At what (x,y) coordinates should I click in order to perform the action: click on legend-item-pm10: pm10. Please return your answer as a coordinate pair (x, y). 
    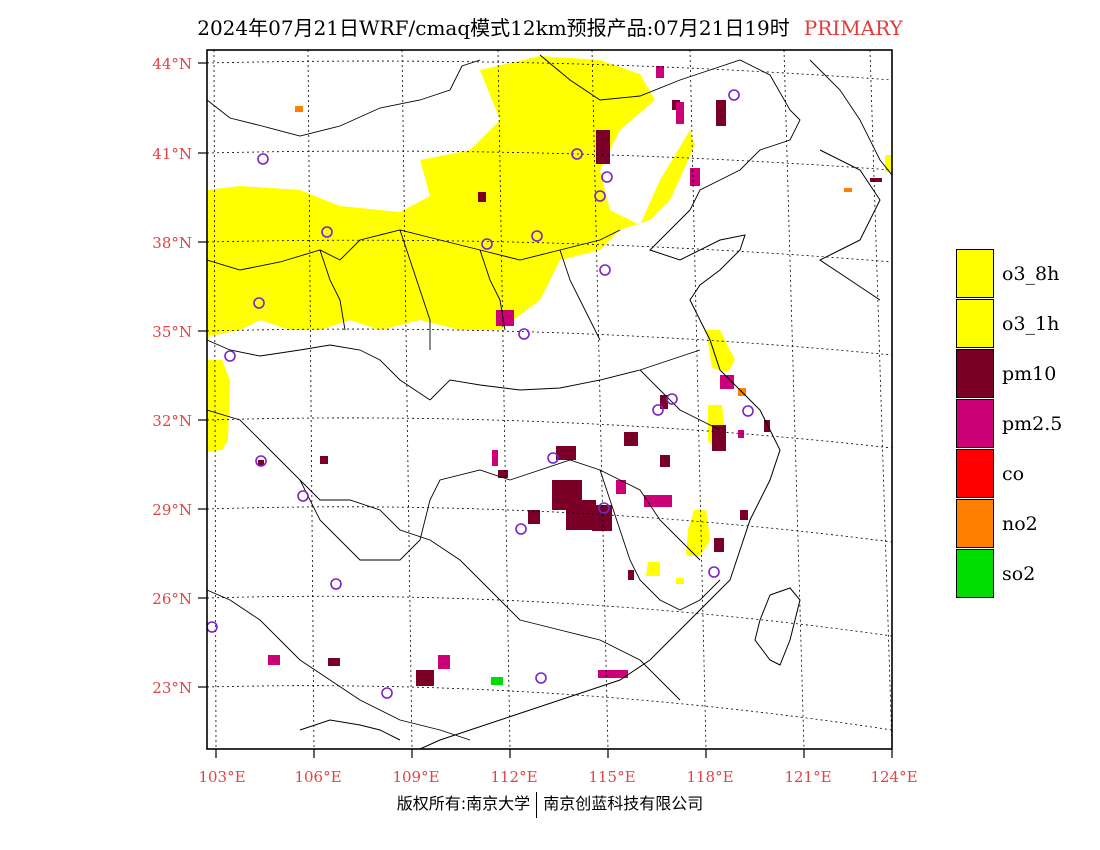
    Looking at the image, I should click on (1028, 374).